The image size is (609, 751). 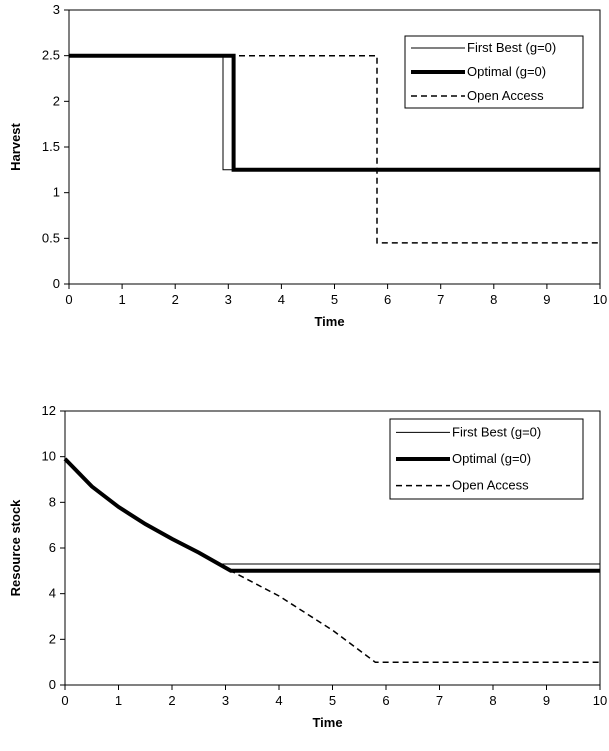 I want to click on y-tick-label: 10, so click(x=49, y=456).